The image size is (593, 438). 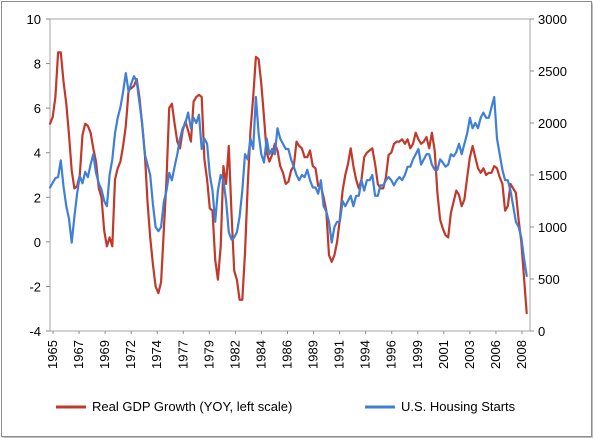 I want to click on right-tick-label: 1000, so click(x=552, y=227).